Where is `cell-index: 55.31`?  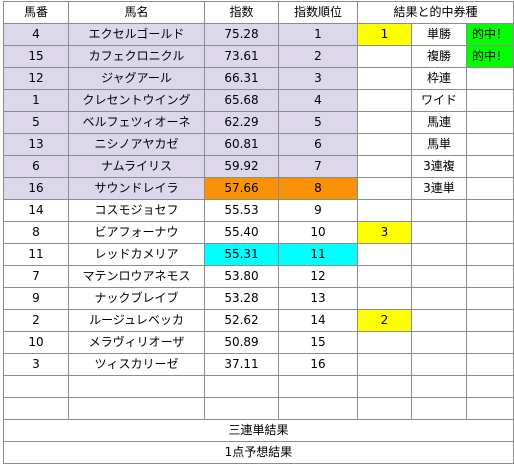
cell-index: 55.31 is located at coordinates (241, 254).